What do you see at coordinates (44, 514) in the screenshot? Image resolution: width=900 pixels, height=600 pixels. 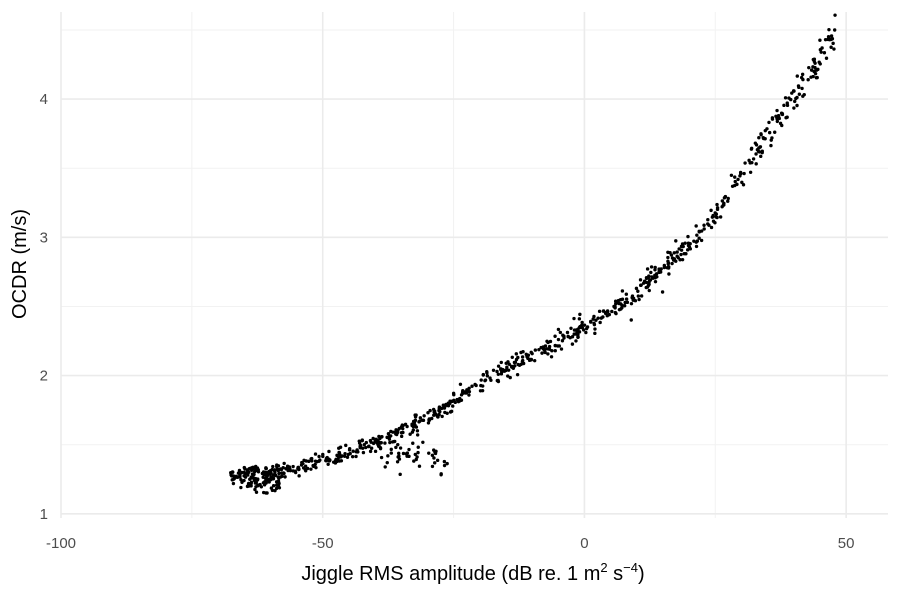 I see `y-tick-label: 1` at bounding box center [44, 514].